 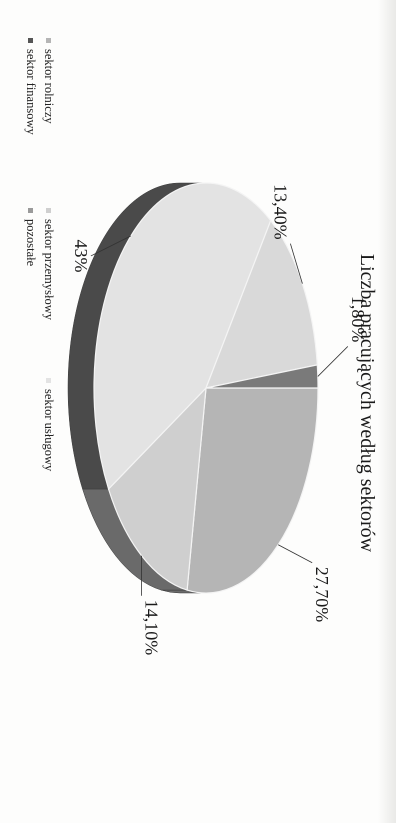 What do you see at coordinates (322, 595) in the screenshot?
I see `data-label-1: 27,70%` at bounding box center [322, 595].